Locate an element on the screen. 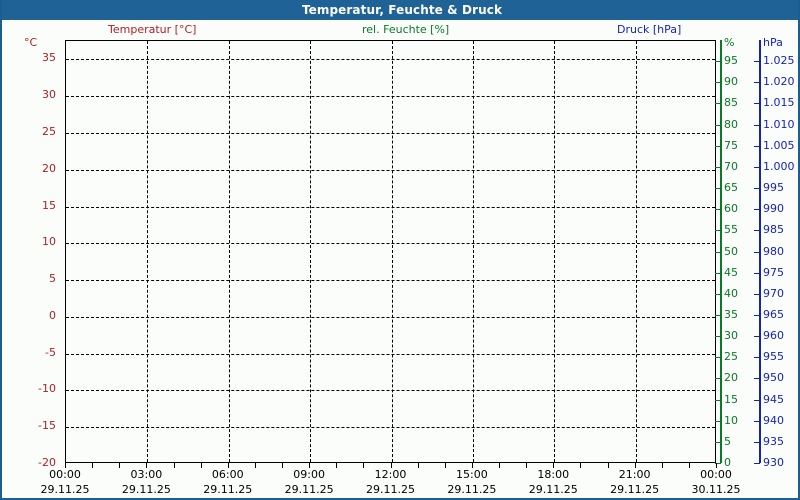  humidity-axis-tick-label: 70 is located at coordinates (731, 166).